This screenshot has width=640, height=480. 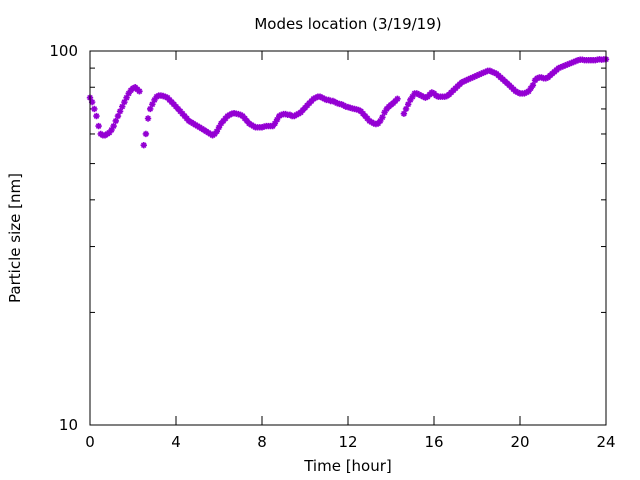 I want to click on y-tick-label: 100, so click(x=63, y=51).